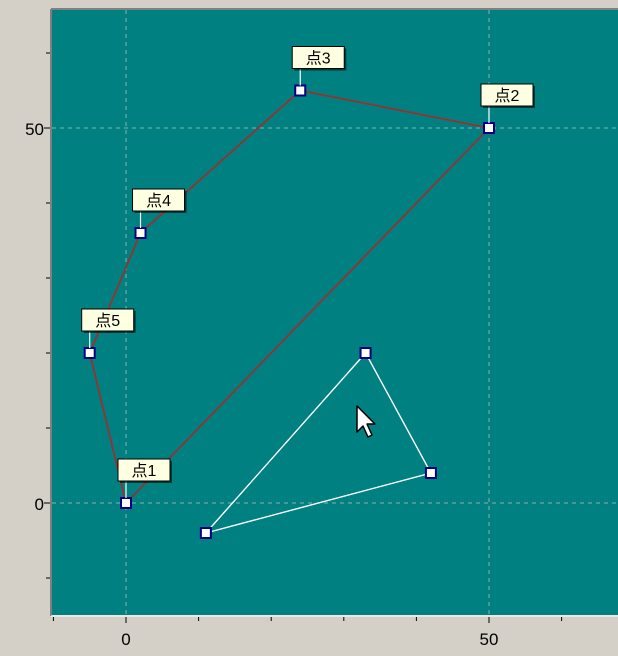  What do you see at coordinates (489, 639) in the screenshot?
I see `x-tick-label: 50` at bounding box center [489, 639].